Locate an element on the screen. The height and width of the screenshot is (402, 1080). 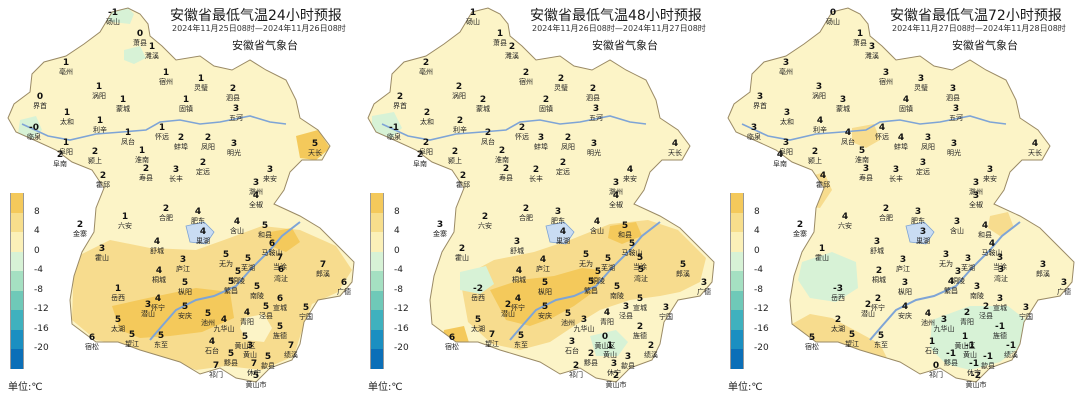
station-name: 舒城 is located at coordinates (157, 251).